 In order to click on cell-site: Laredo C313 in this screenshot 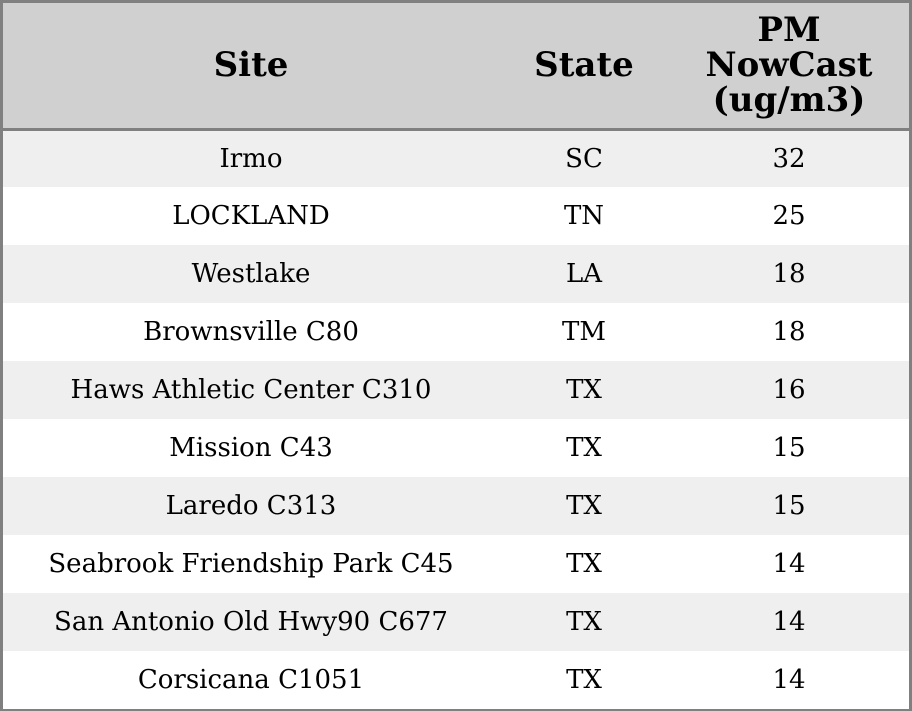, I will do `click(251, 506)`.